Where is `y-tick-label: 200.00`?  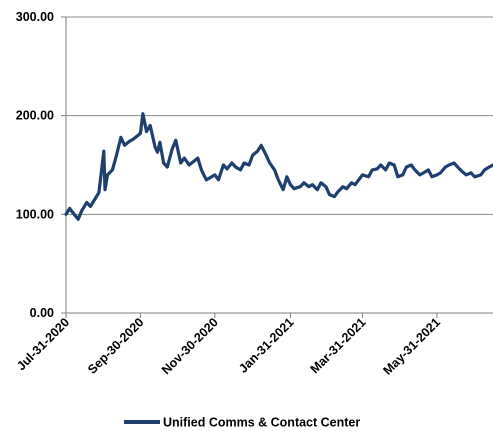
y-tick-label: 200.00 is located at coordinates (35, 116).